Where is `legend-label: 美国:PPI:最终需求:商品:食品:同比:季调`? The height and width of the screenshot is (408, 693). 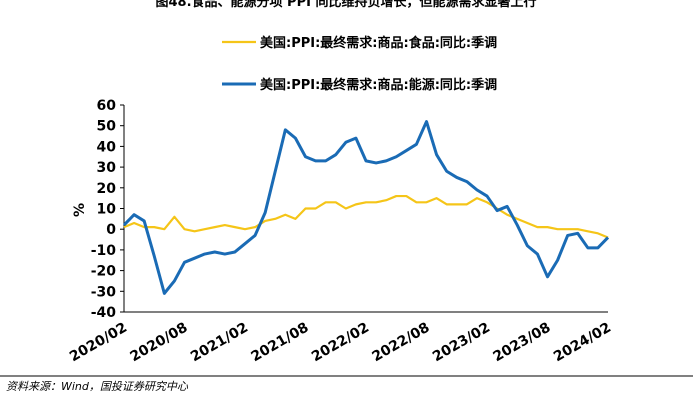
legend-label: 美国:PPI:最终需求:商品:食品:同比:季调 is located at coordinates (378, 43).